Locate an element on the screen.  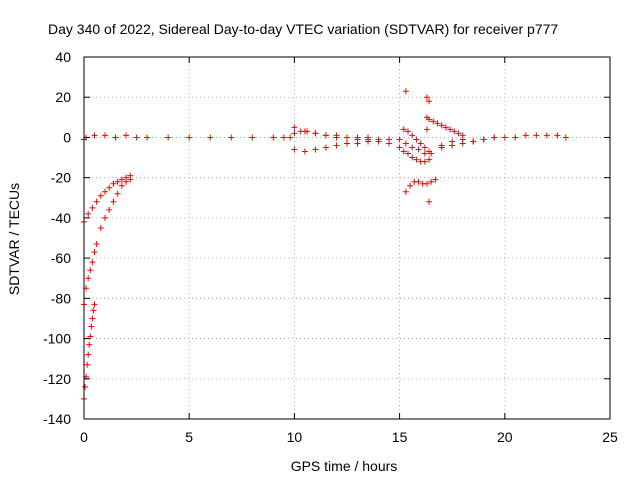
y-tick-label: -120 is located at coordinates (57, 379).